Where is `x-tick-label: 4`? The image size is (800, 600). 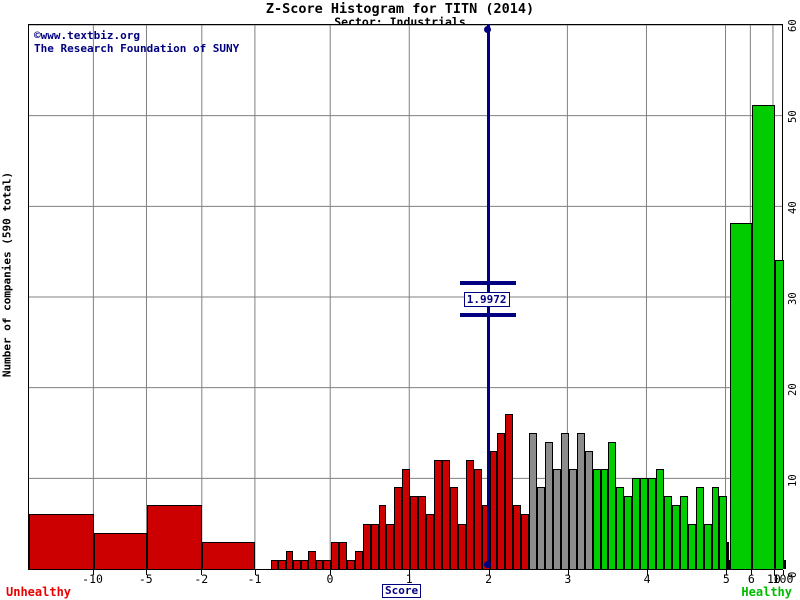 x-tick-label: 4 is located at coordinates (647, 579).